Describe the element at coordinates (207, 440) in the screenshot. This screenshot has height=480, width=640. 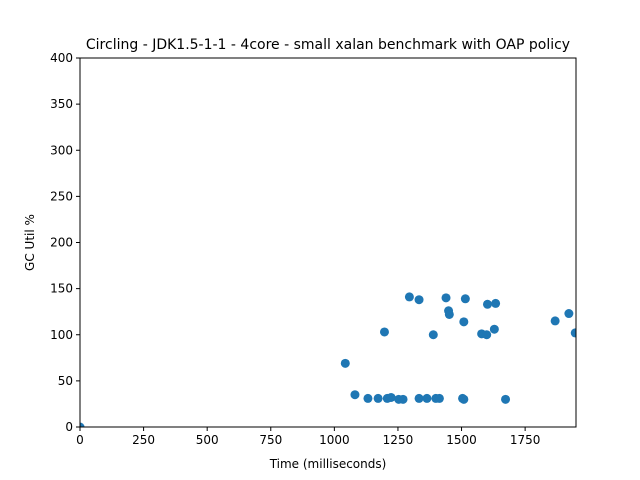
I see `x-tick-label: 500` at that location.